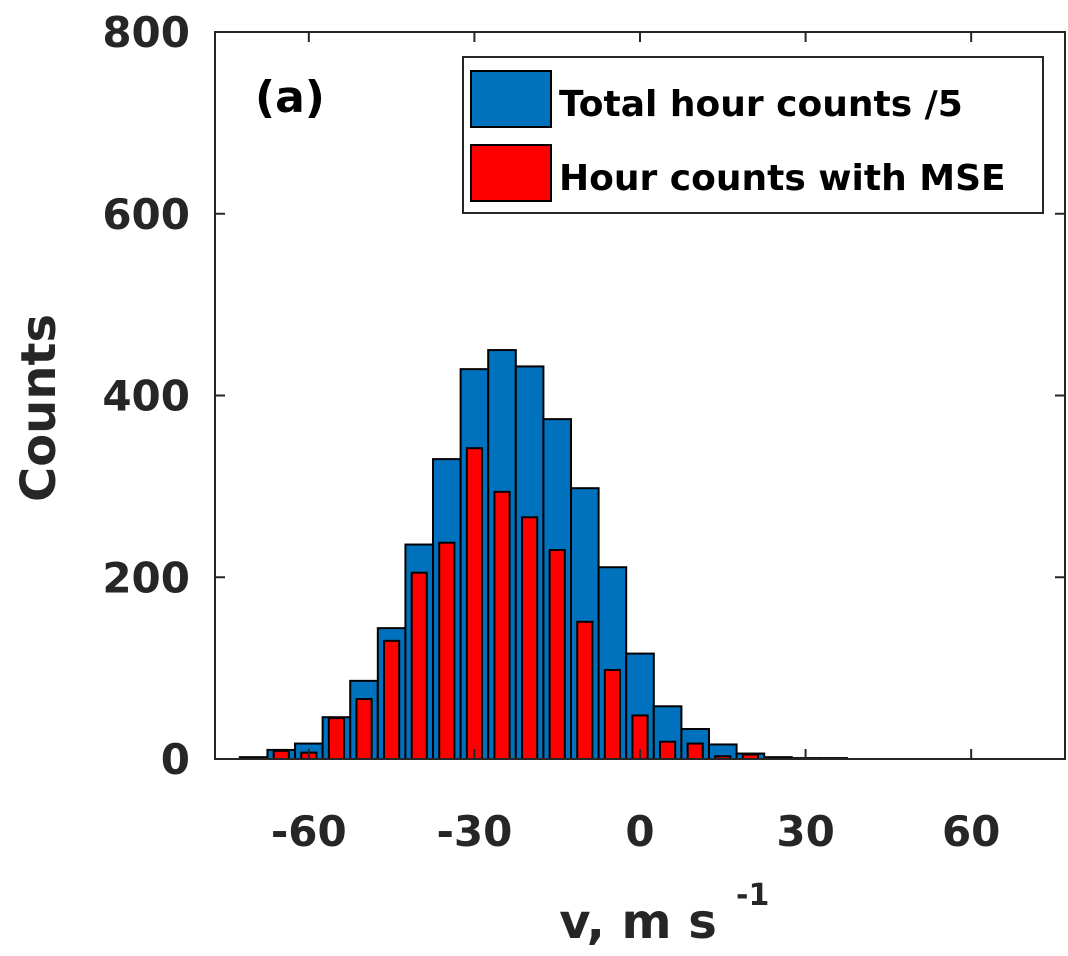 The width and height of the screenshot is (1068, 956). What do you see at coordinates (336, 739) in the screenshot?
I see `mse-bar--55` at bounding box center [336, 739].